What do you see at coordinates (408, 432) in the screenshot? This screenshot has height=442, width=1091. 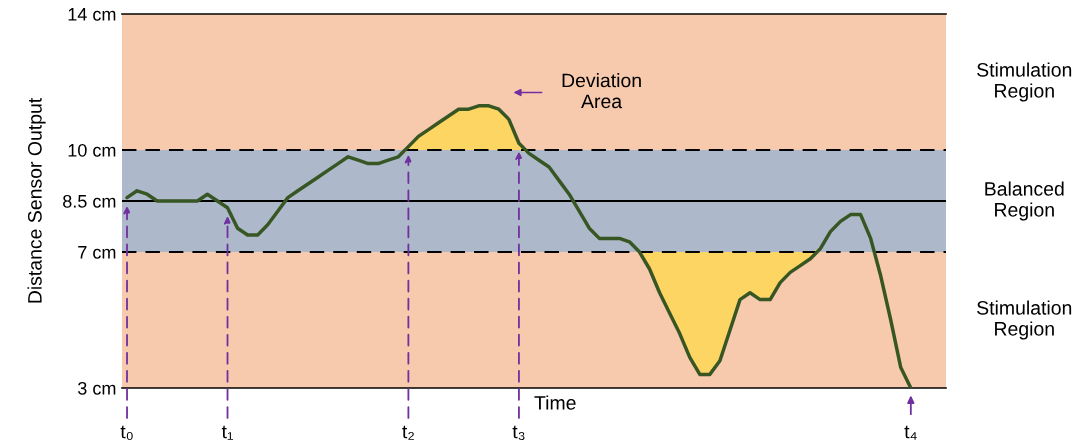 I see `x-tick-label: t₂` at bounding box center [408, 432].